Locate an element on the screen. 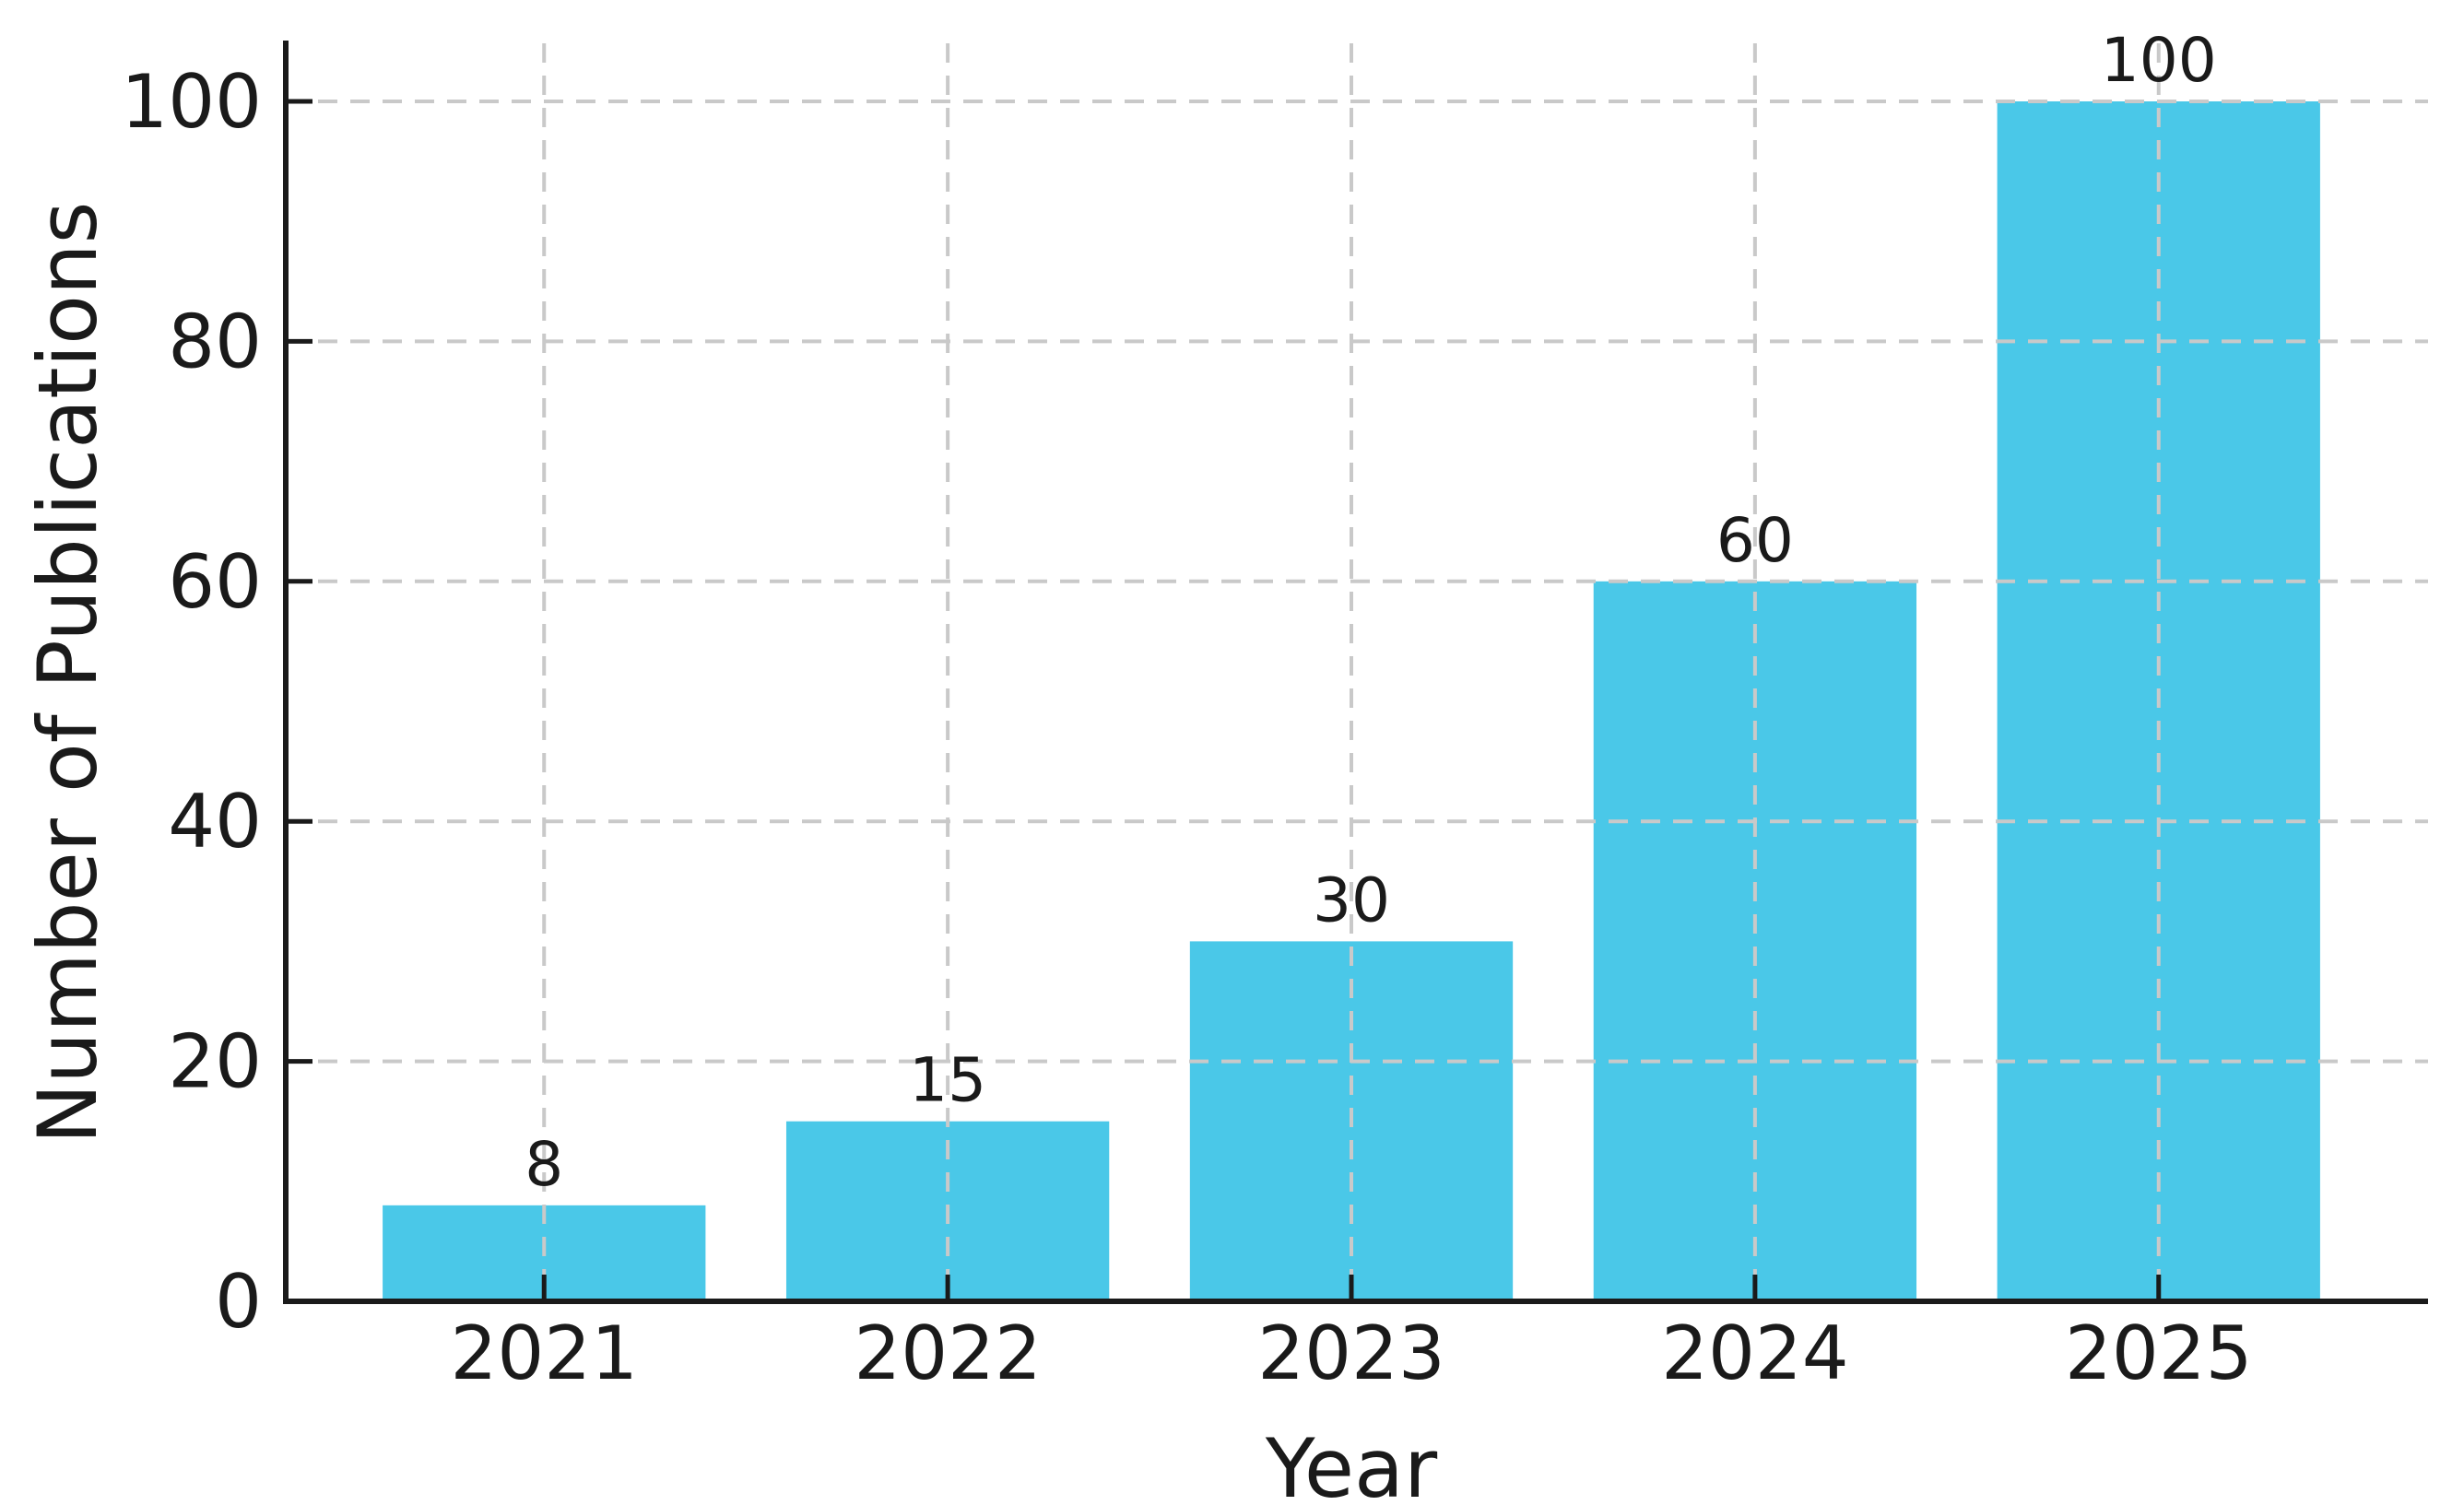  x-tick-label-2021: 2021 is located at coordinates (544, 1353).